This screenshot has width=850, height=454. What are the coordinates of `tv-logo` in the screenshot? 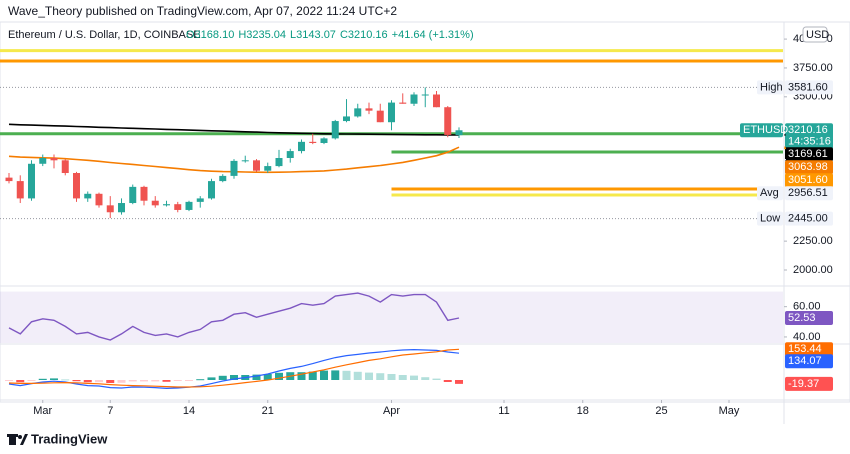 It's located at (17, 439).